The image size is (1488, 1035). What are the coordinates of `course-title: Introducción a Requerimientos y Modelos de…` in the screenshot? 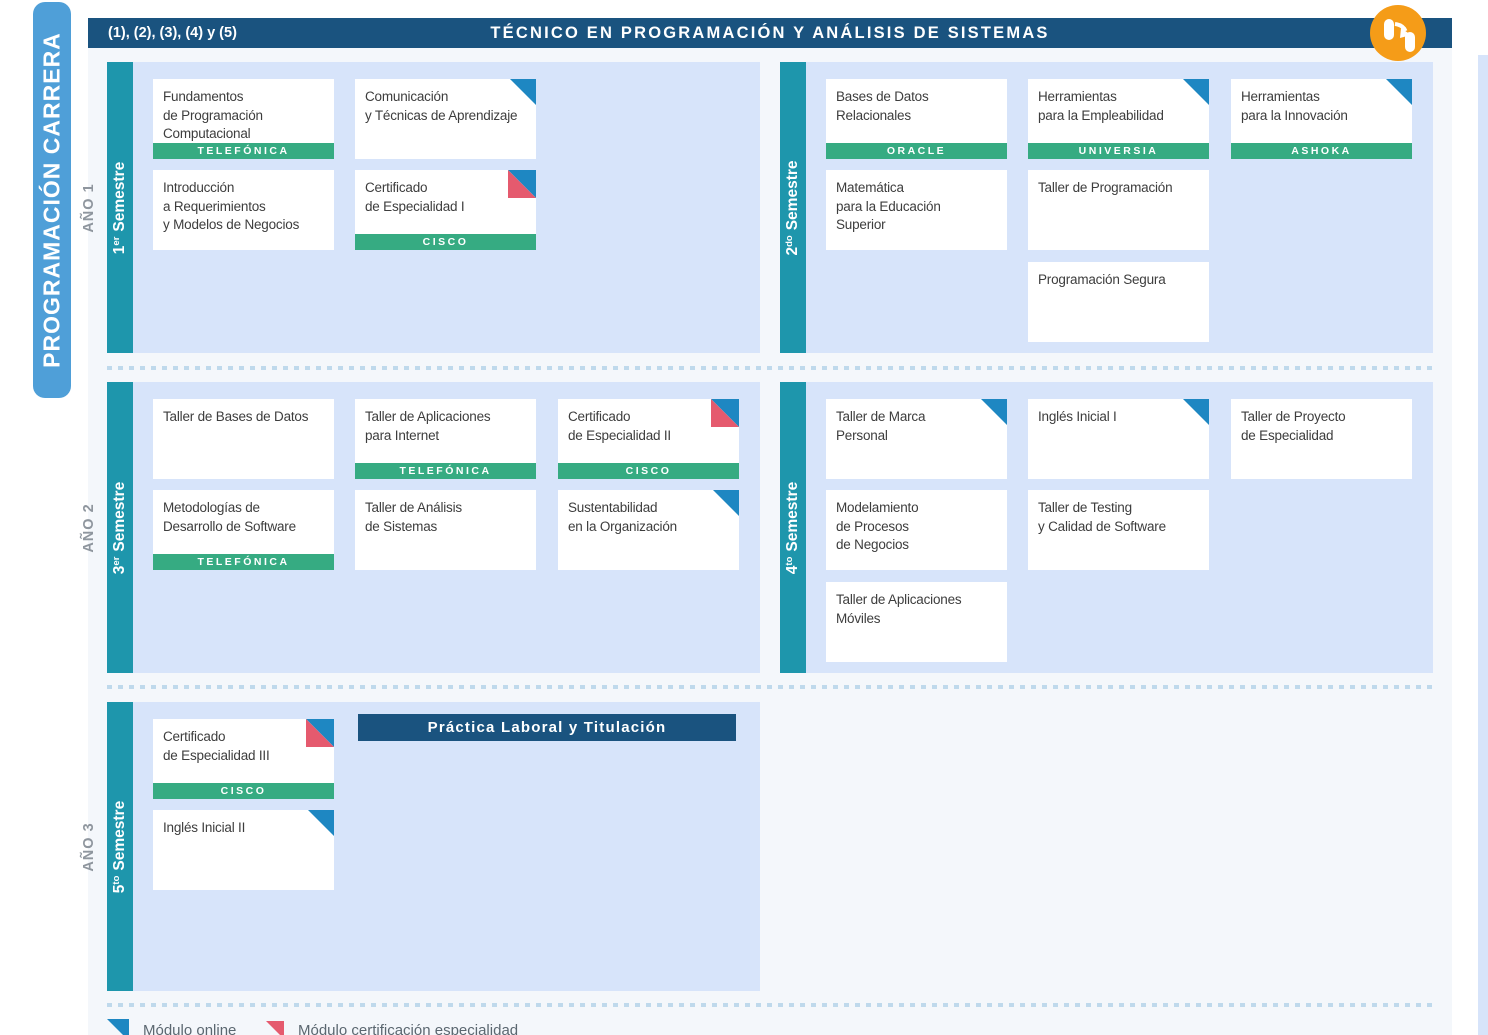 It's located at (243, 202).